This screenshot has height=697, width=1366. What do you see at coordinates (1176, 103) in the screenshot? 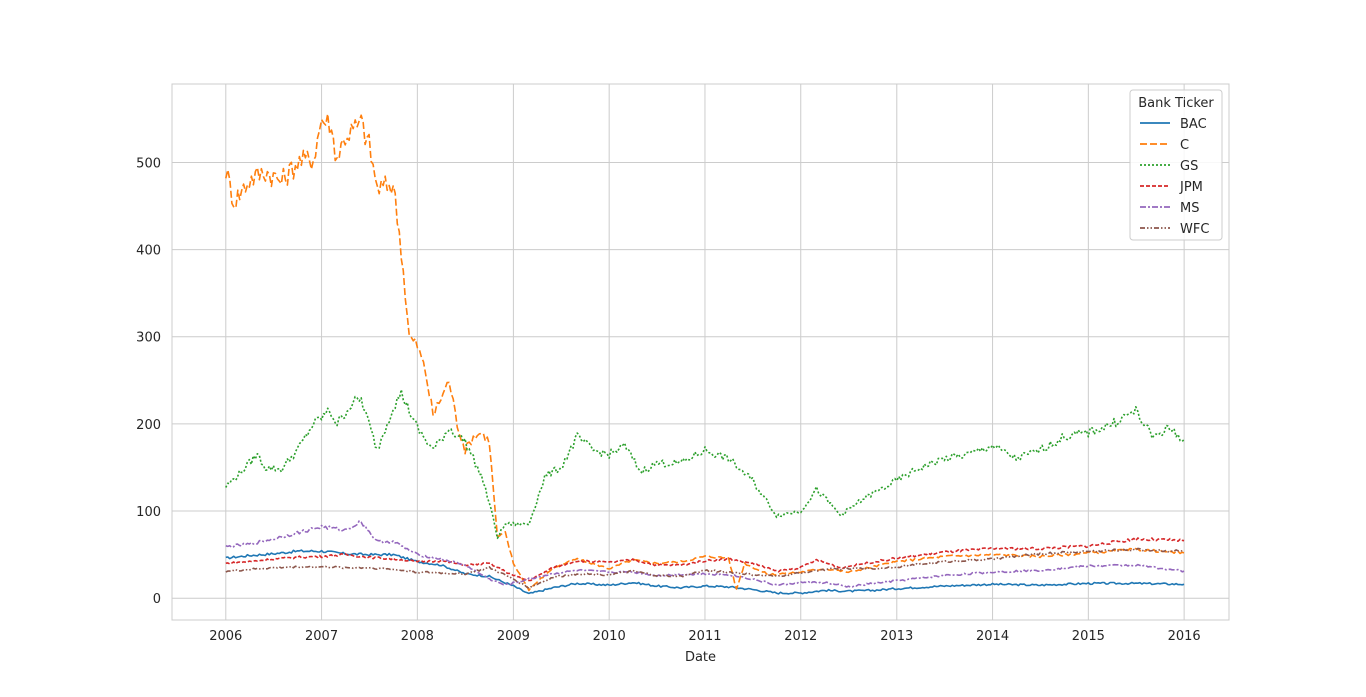
I see `legend-title: Bank Ticker` at bounding box center [1176, 103].